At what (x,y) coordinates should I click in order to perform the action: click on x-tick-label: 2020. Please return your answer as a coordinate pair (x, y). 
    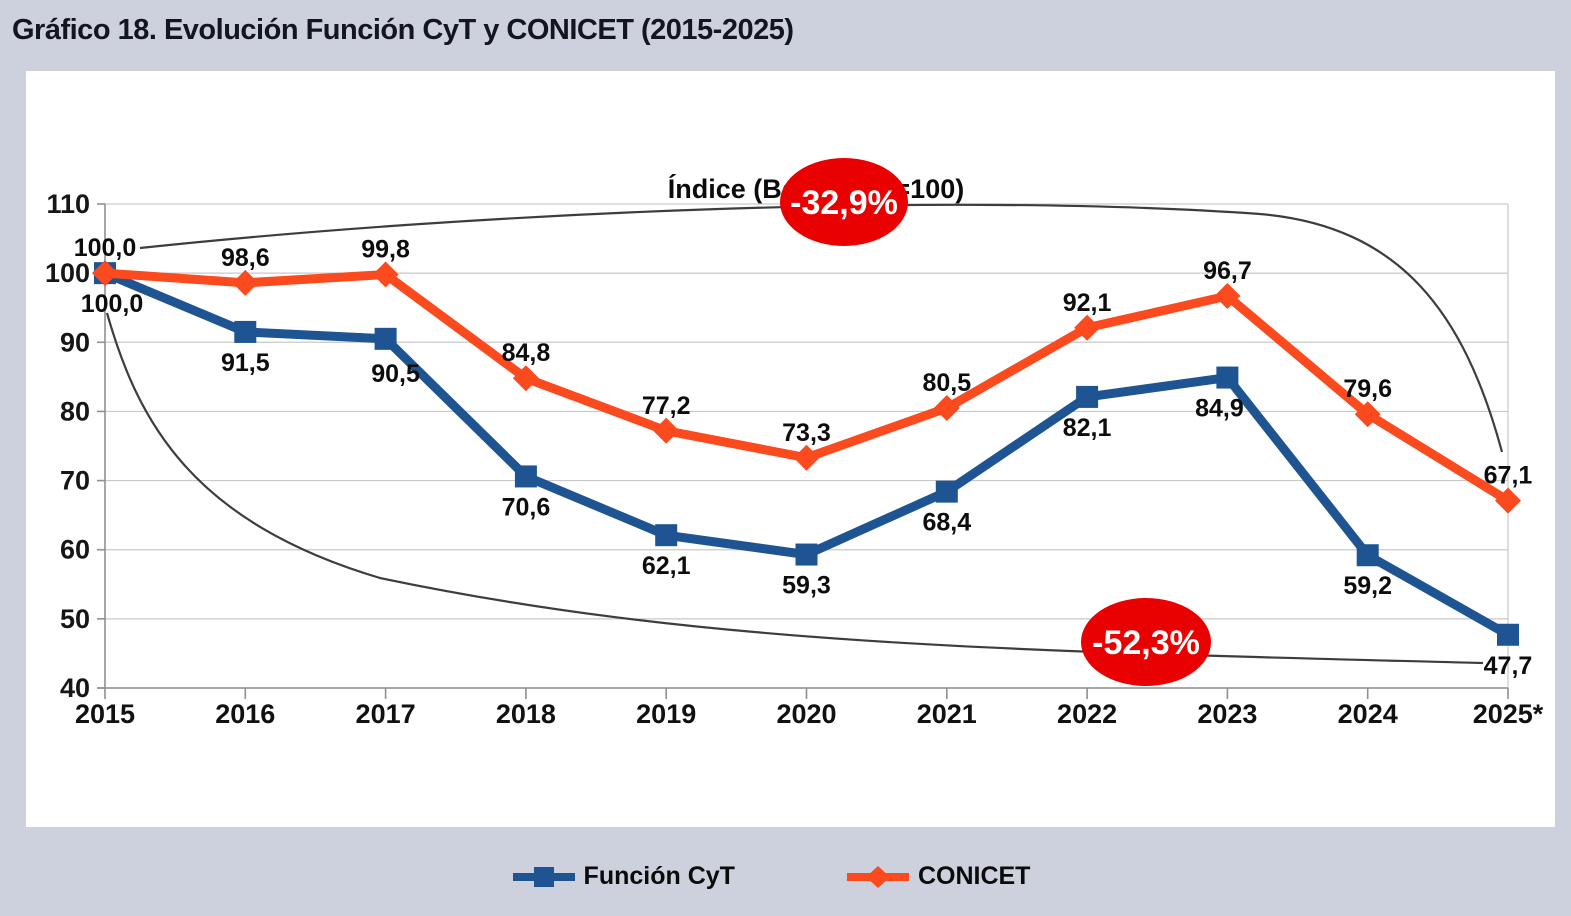
    Looking at the image, I should click on (806, 714).